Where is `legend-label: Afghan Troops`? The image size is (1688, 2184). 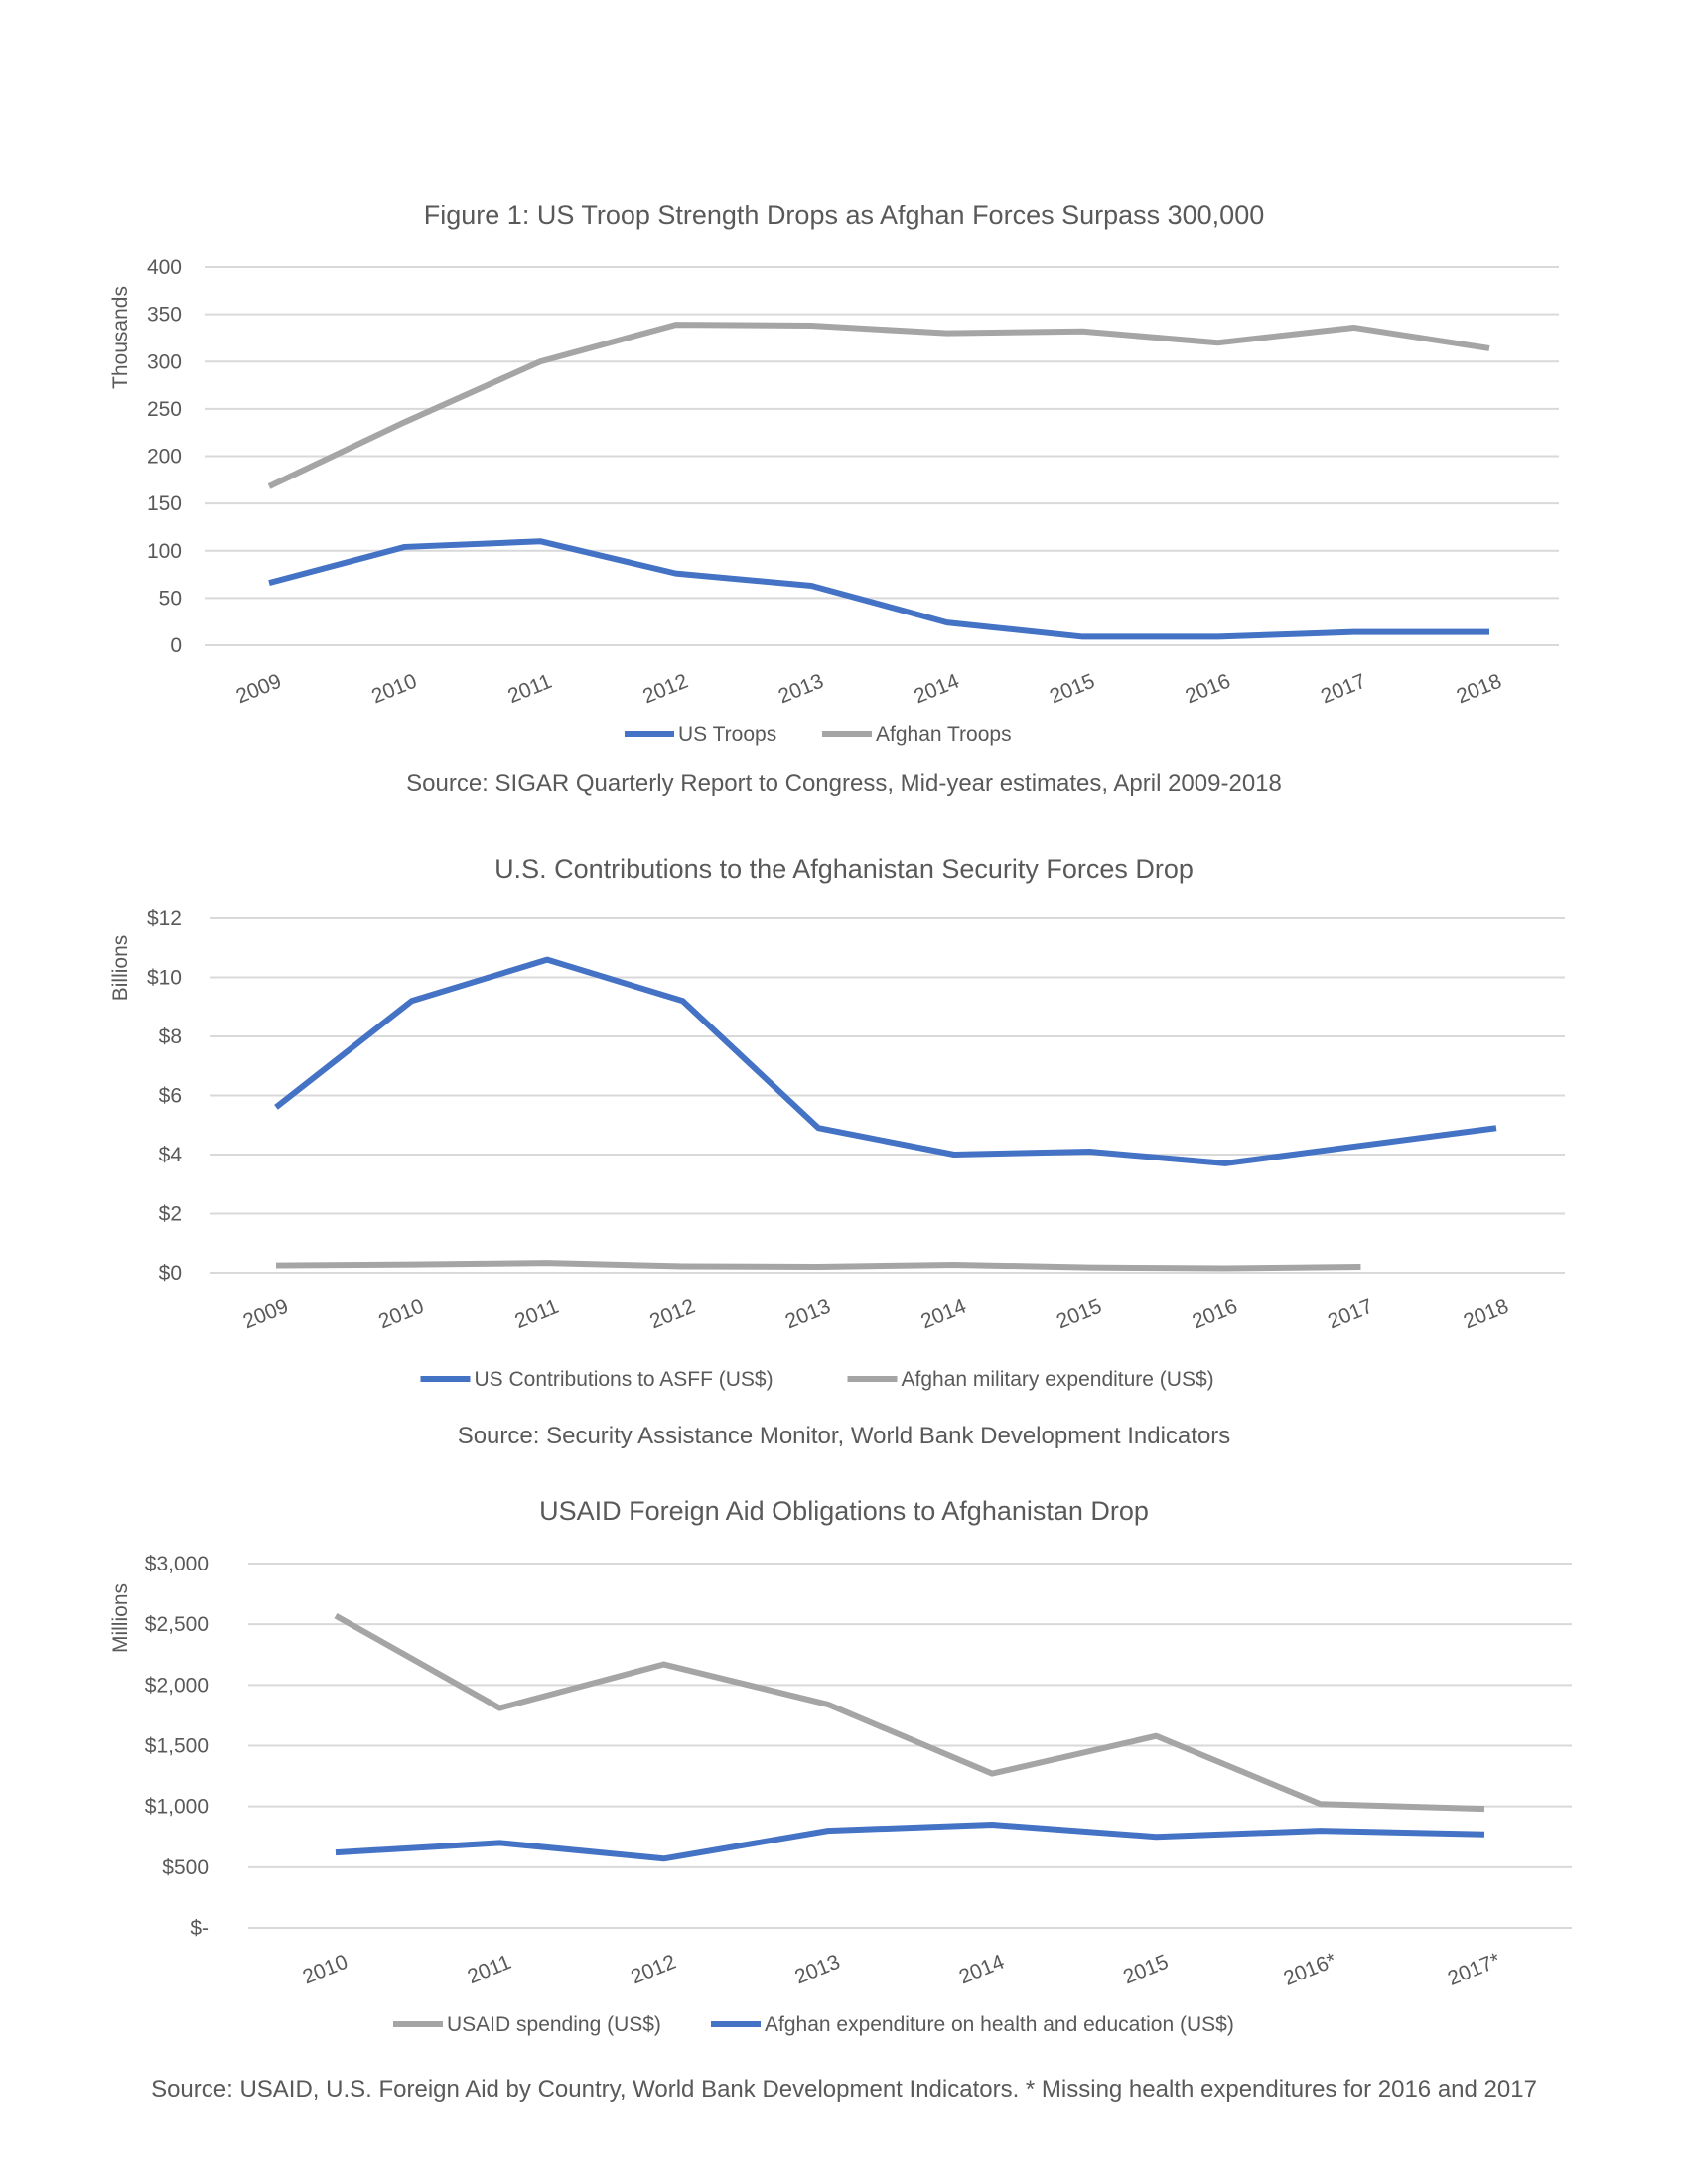
legend-label: Afghan Troops is located at coordinates (944, 734).